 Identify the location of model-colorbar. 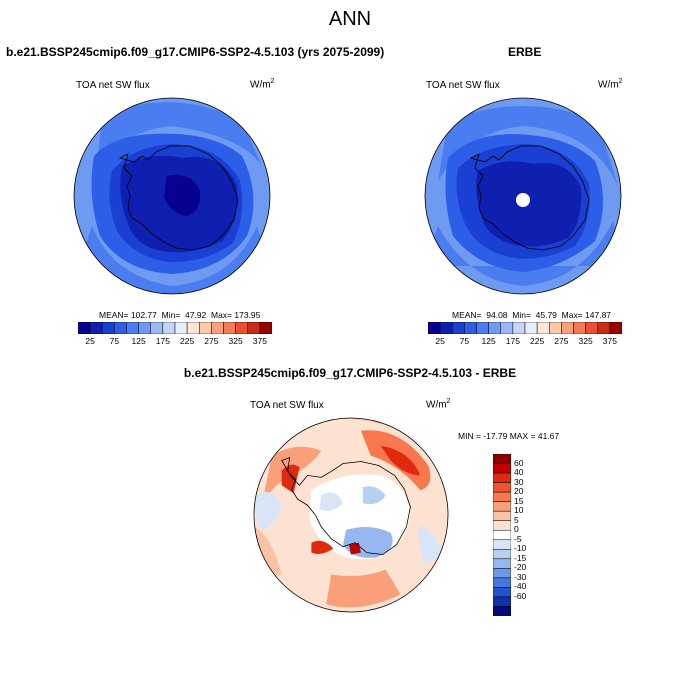
(175, 328).